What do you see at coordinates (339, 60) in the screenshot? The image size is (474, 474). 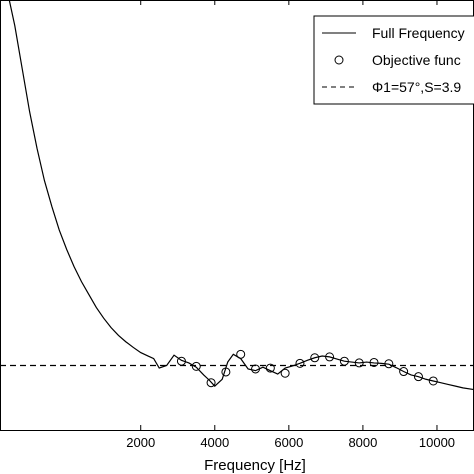 I see `legend-swatch-circle-marker` at bounding box center [339, 60].